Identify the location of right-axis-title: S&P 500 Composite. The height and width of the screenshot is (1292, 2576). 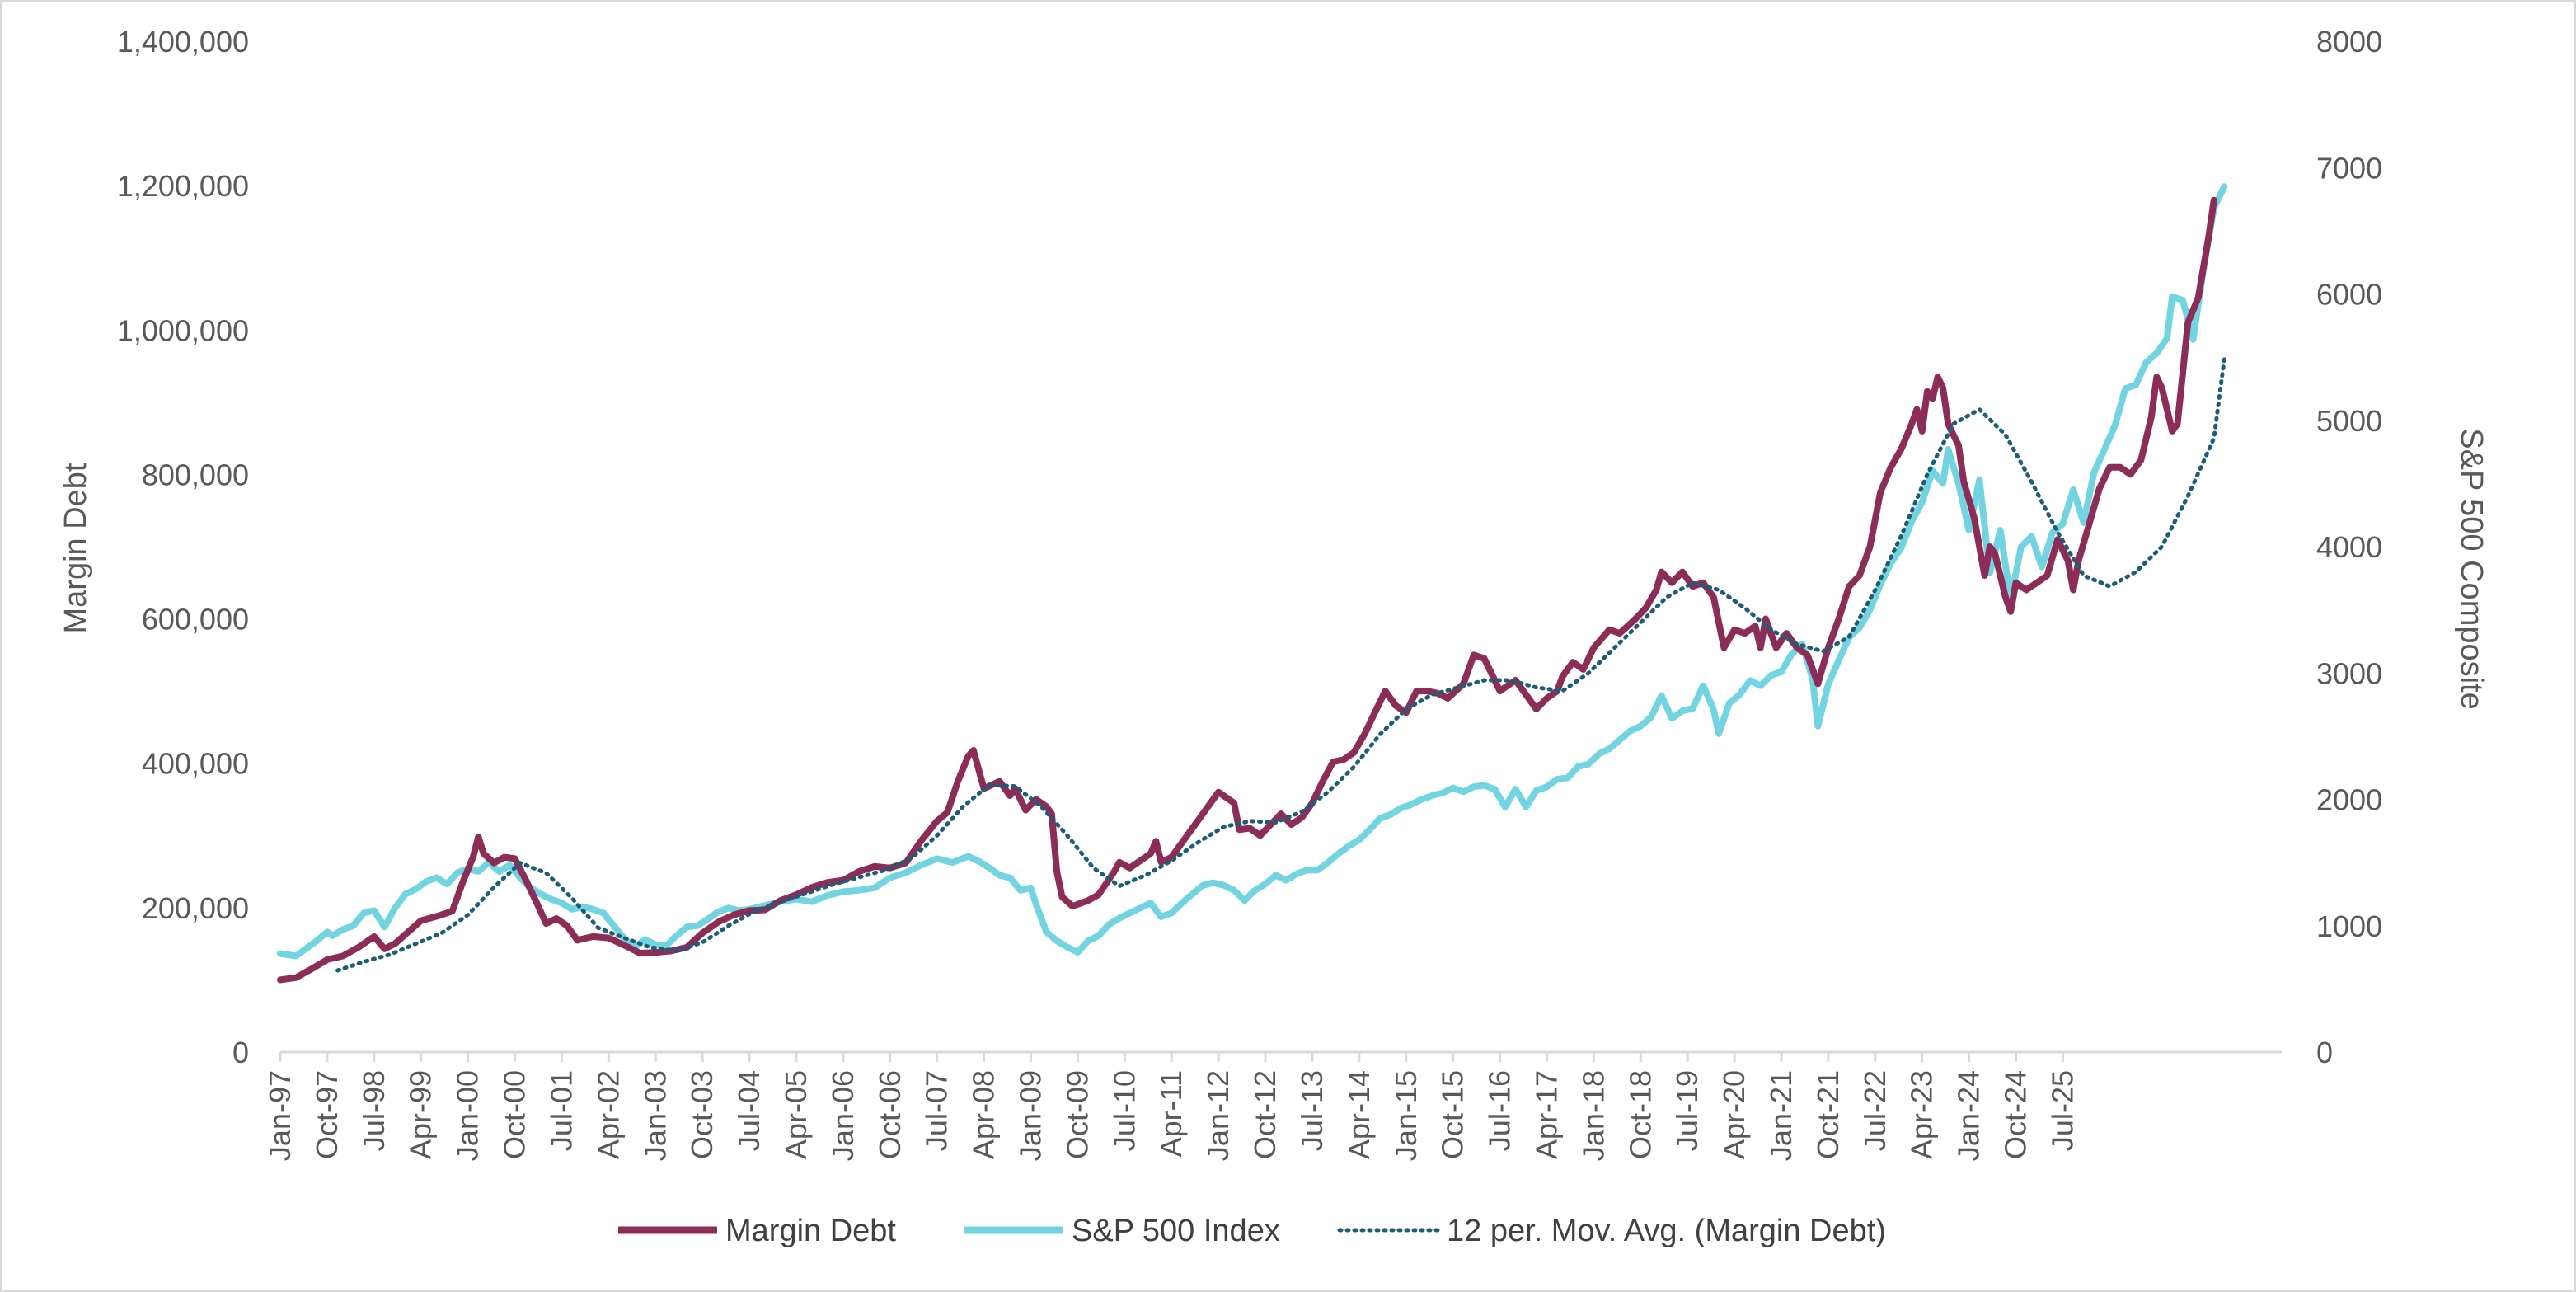
(2472, 569).